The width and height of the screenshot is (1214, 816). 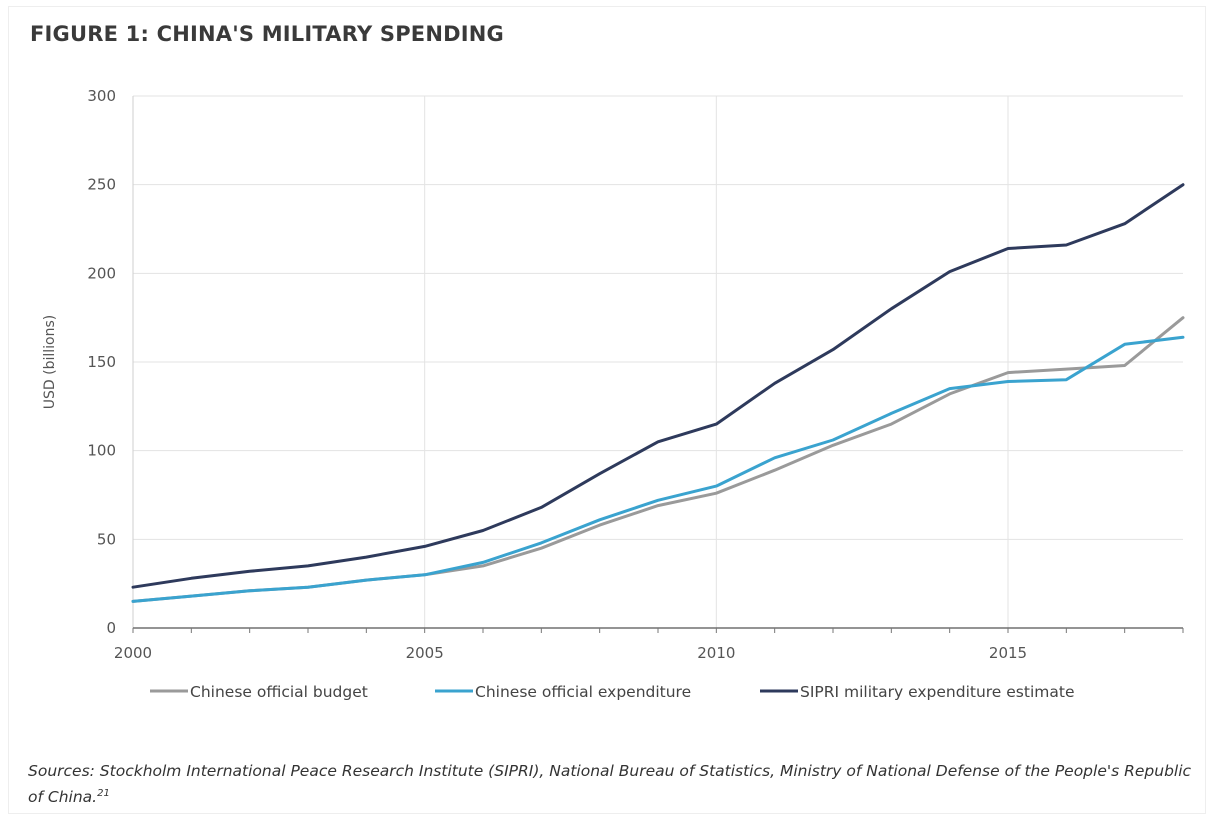 What do you see at coordinates (103, 793) in the screenshot?
I see `source-footnote: 21` at bounding box center [103, 793].